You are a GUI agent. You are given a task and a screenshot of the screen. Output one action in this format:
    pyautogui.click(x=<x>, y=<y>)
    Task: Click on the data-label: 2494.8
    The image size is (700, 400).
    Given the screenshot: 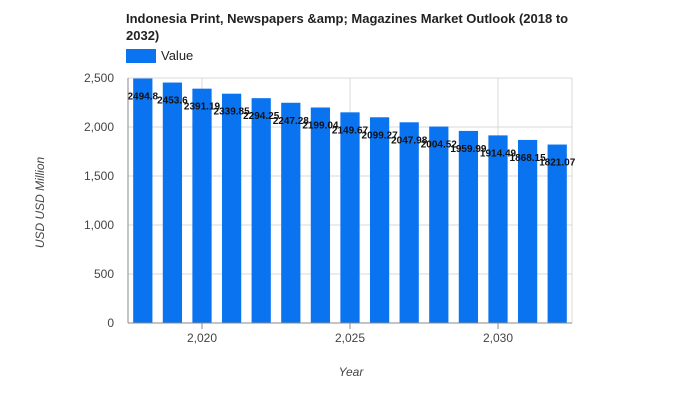 What is the action you would take?
    pyautogui.click(x=143, y=97)
    